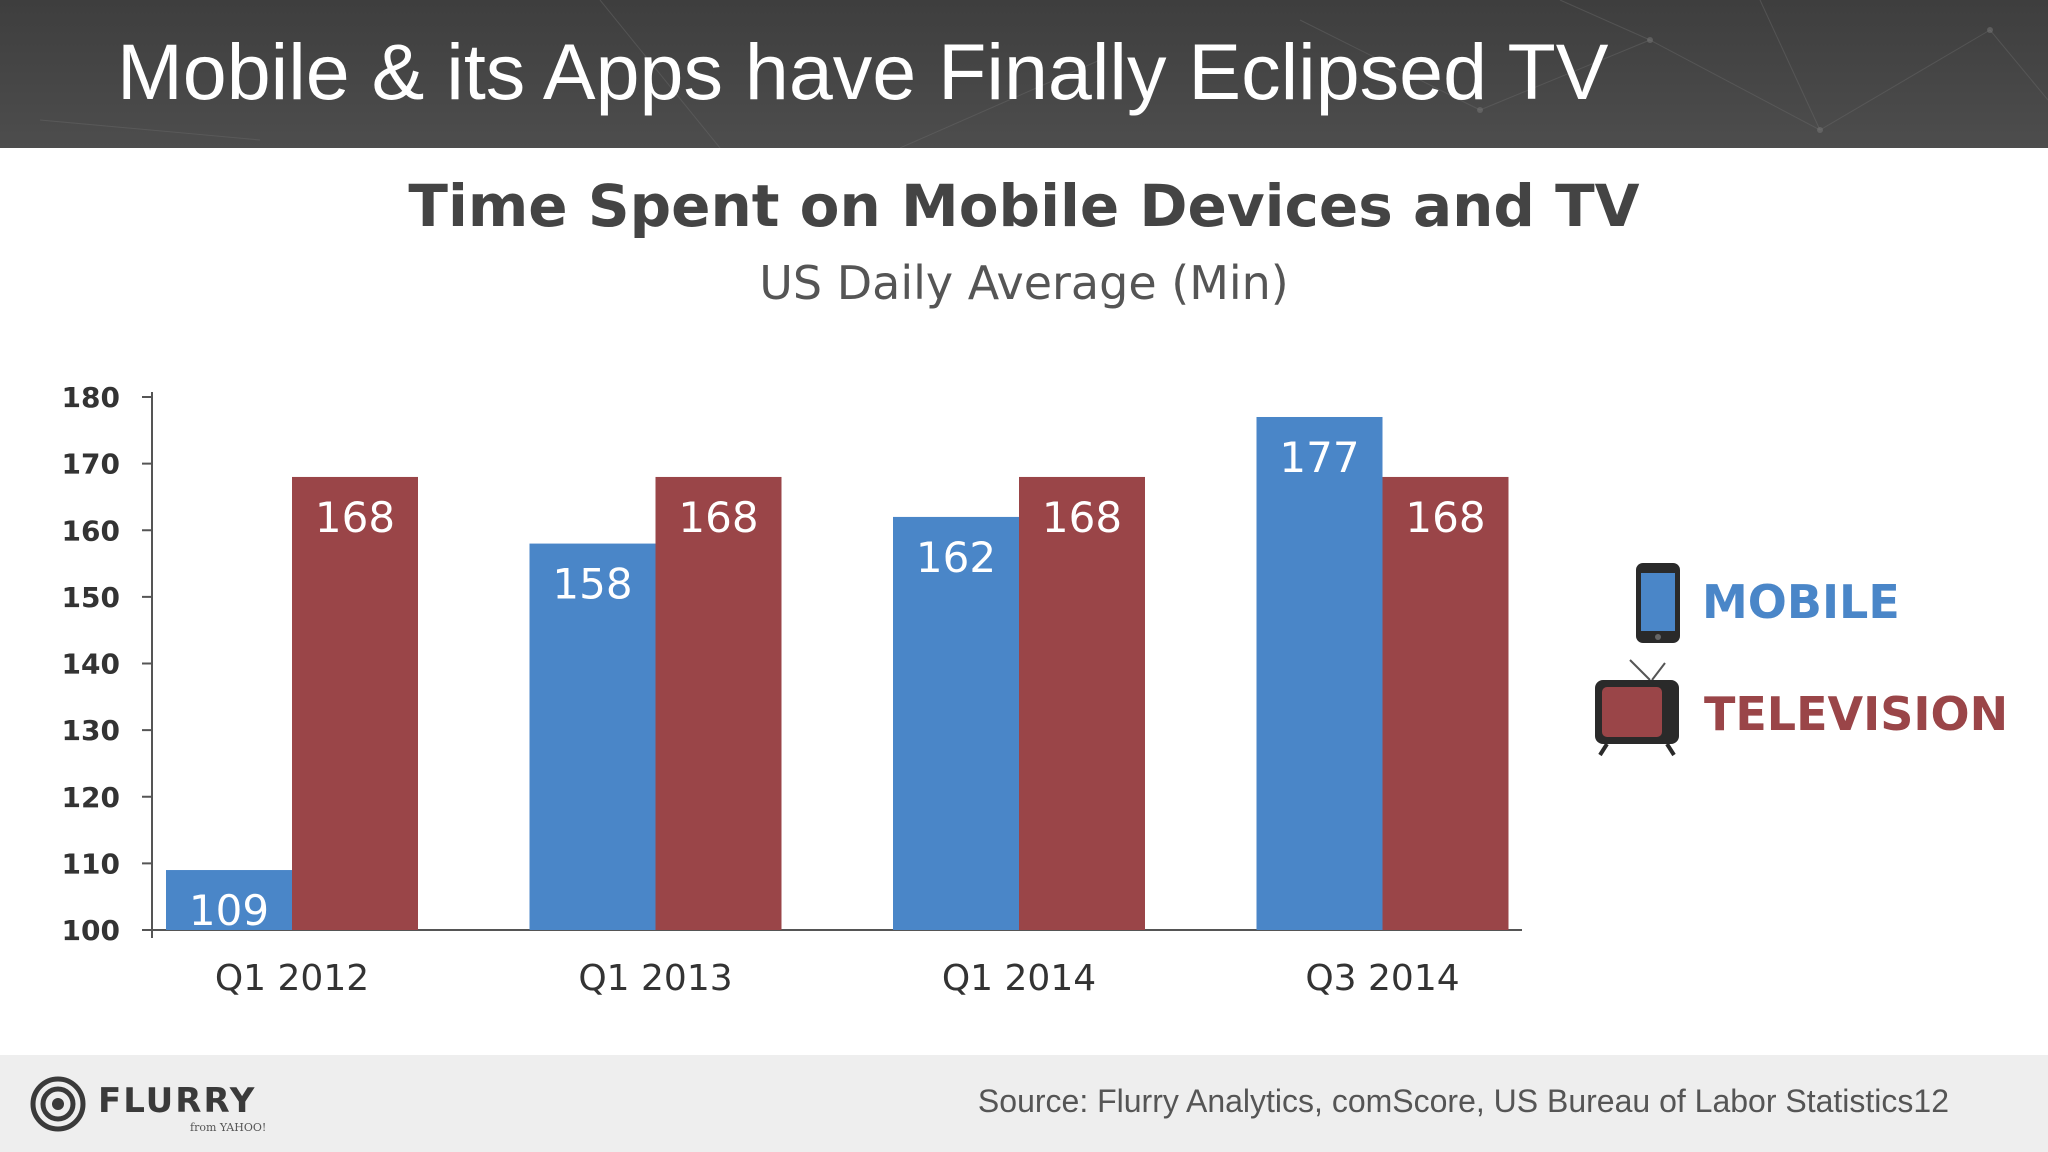 This screenshot has width=2048, height=1152. Describe the element at coordinates (1319, 457) in the screenshot. I see `data-label: 177` at that location.